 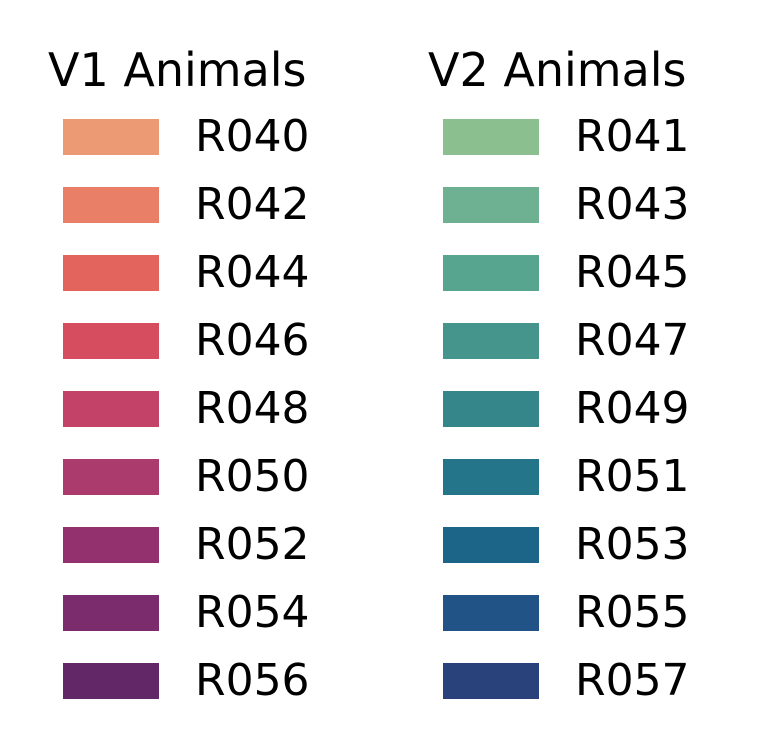 I want to click on legend-label: R042, so click(x=252, y=204).